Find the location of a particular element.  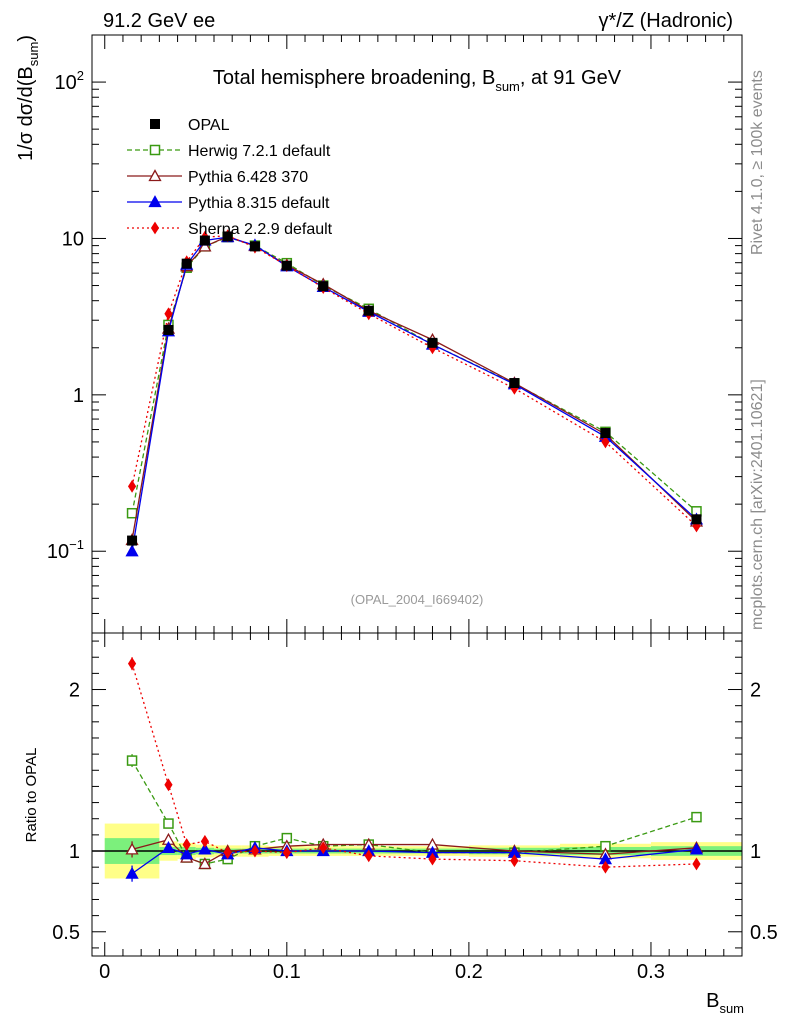

main-y-tick-label: 10² is located at coordinates (69, 81).